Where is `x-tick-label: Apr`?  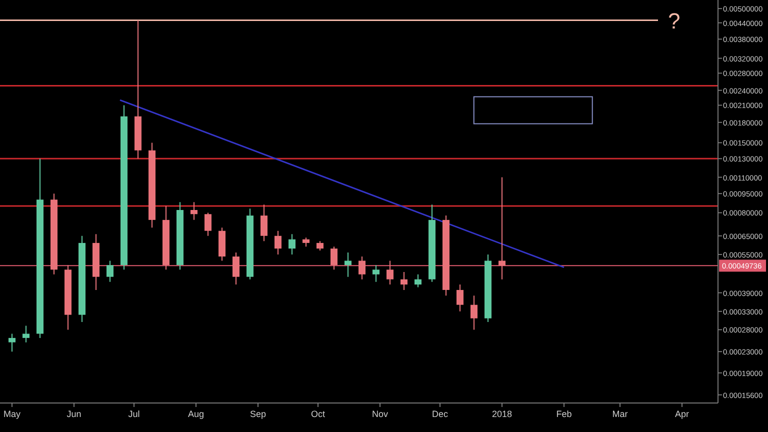 x-tick-label: Apr is located at coordinates (682, 414).